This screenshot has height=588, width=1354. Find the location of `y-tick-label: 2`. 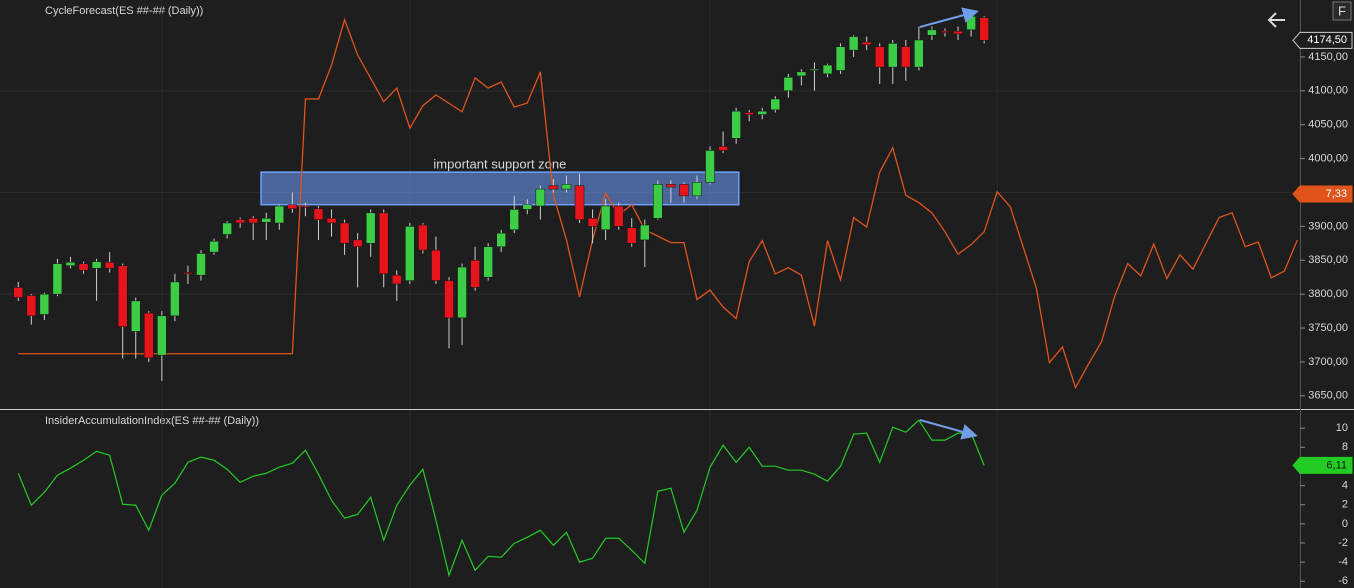

y-tick-label: 2 is located at coordinates (1345, 505).